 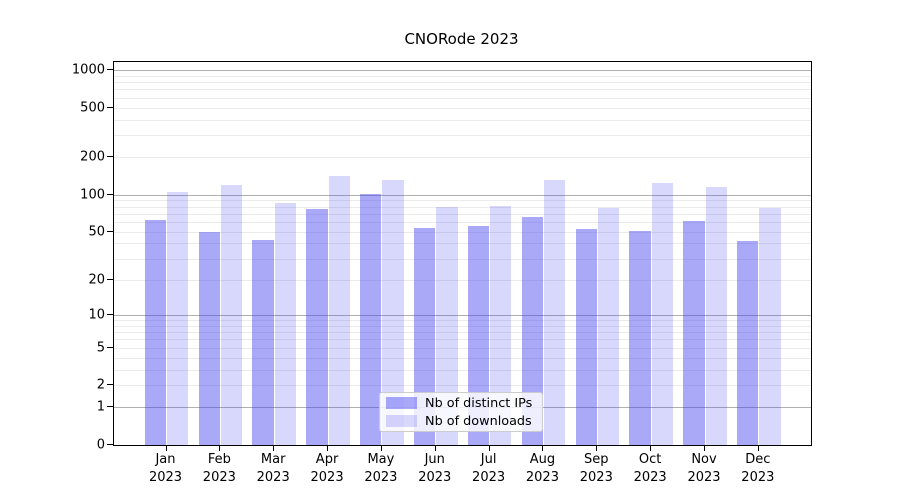 I want to click on x-tick-label: Nov 2023, so click(x=704, y=469).